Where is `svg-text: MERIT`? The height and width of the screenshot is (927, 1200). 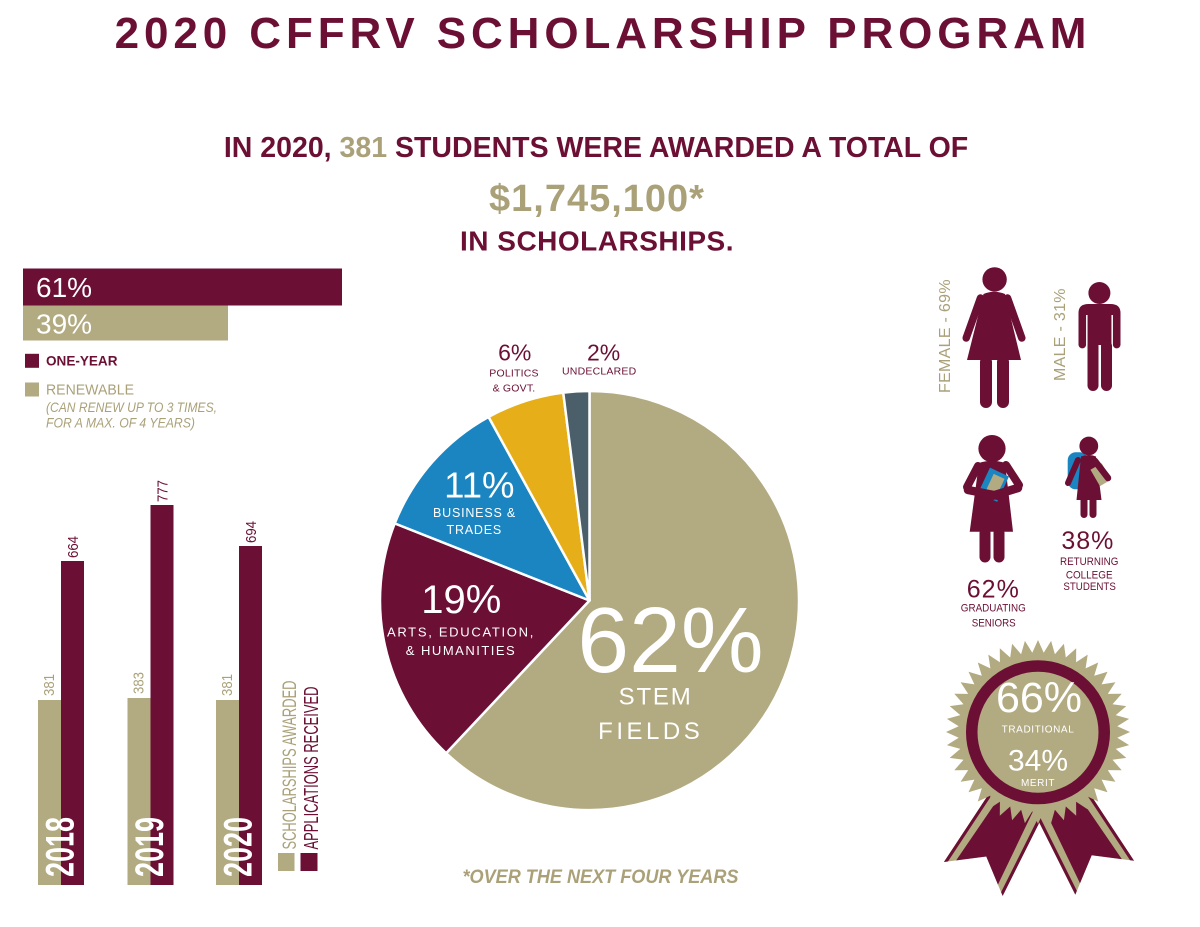
svg-text: MERIT is located at coordinates (1038, 783).